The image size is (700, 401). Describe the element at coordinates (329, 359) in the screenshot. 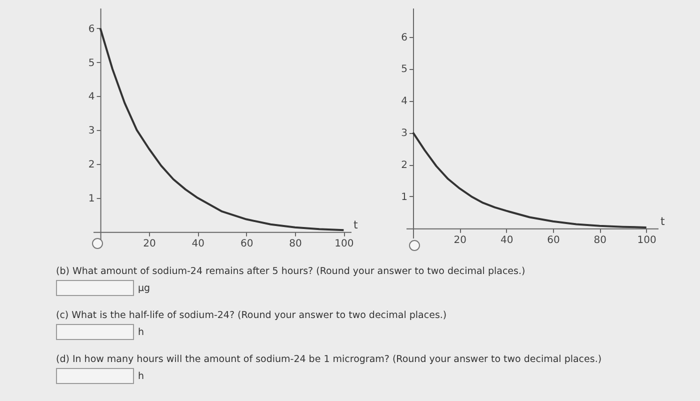

I see `text: (d) In how many hours will the amount of sodium-24 be 1 microgram? (Round your answer to two decimal places.)` at that location.